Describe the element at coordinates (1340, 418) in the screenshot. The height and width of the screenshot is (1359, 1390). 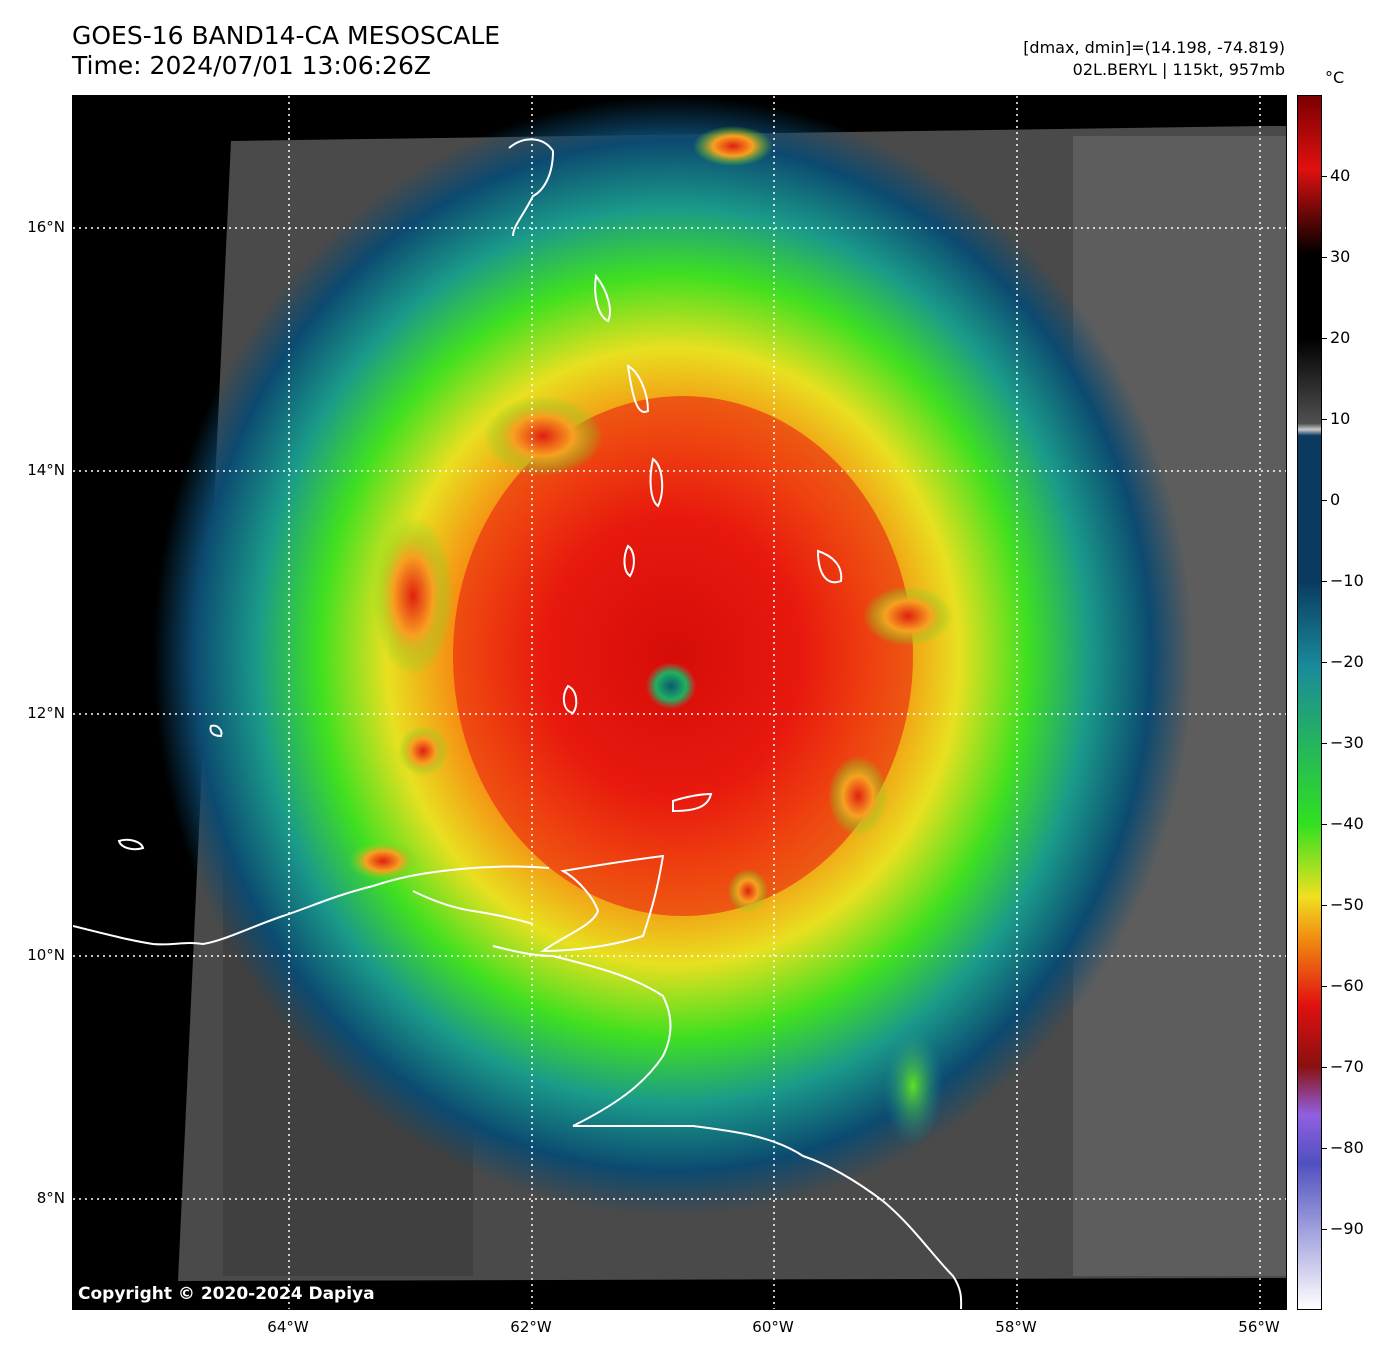
I see `colorbar-label: 10` at that location.